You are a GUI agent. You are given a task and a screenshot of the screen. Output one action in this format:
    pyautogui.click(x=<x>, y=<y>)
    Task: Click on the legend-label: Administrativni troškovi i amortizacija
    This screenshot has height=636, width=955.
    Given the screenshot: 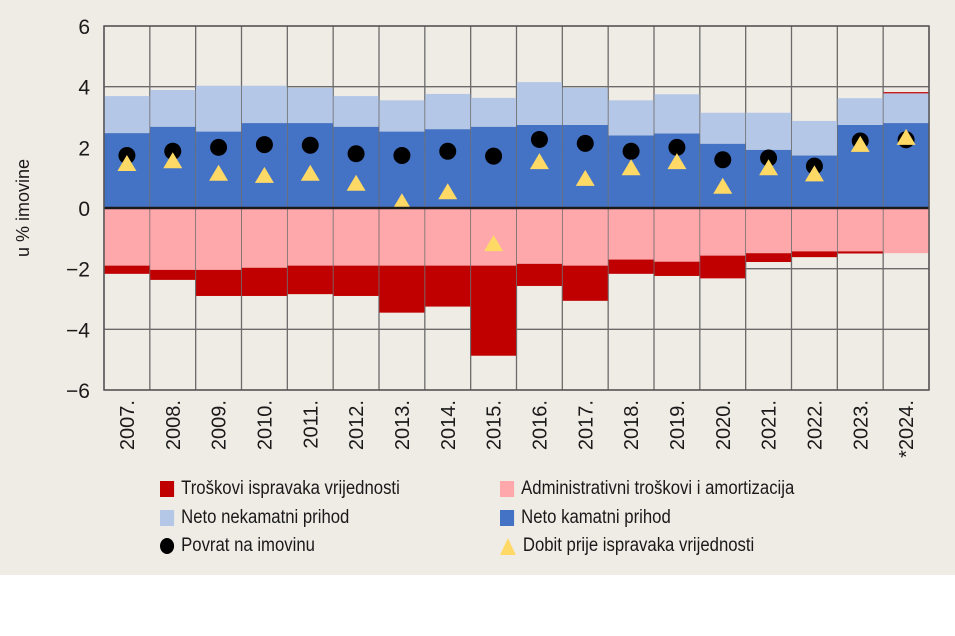 What is the action you would take?
    pyautogui.click(x=658, y=488)
    